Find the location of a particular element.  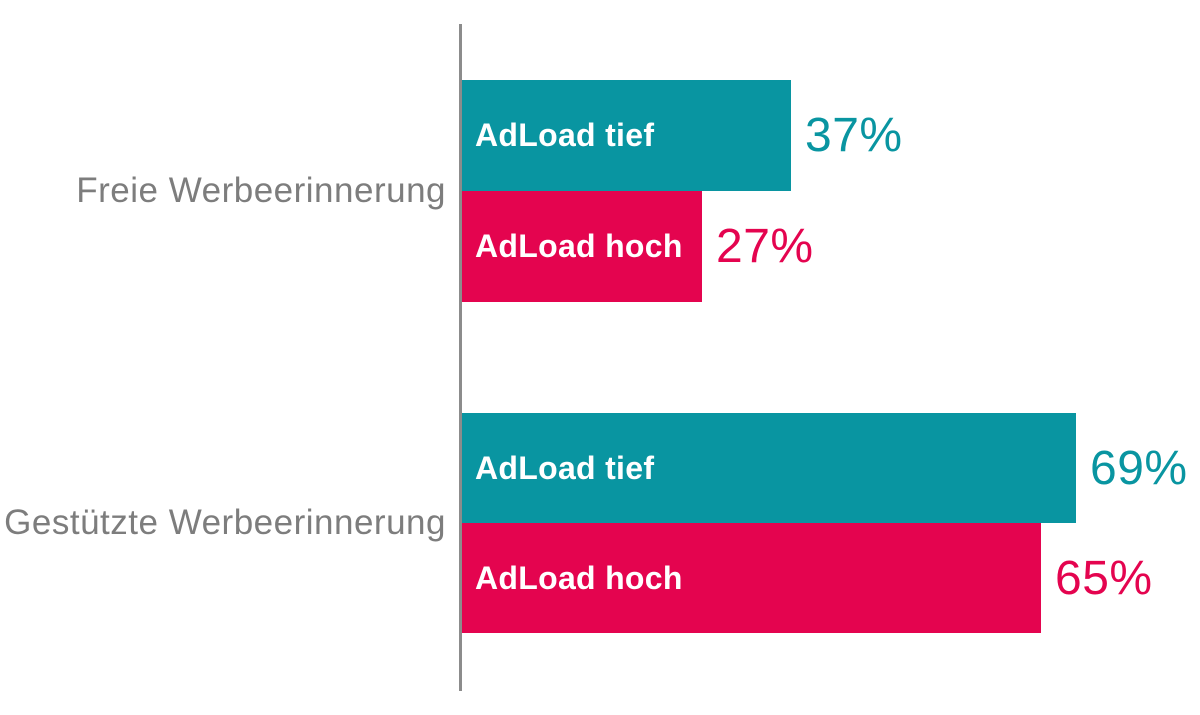

bar-gestuetzte-adload-tief: AdLoad tief is located at coordinates (769, 468).